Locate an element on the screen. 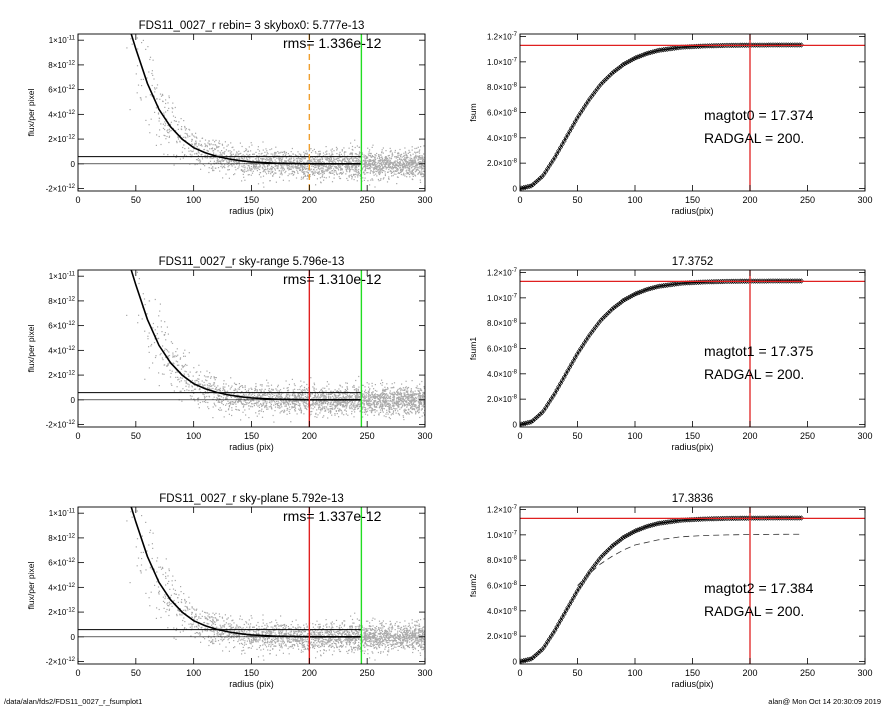 This screenshot has width=885, height=708. plot-area is located at coordinates (255, 112).